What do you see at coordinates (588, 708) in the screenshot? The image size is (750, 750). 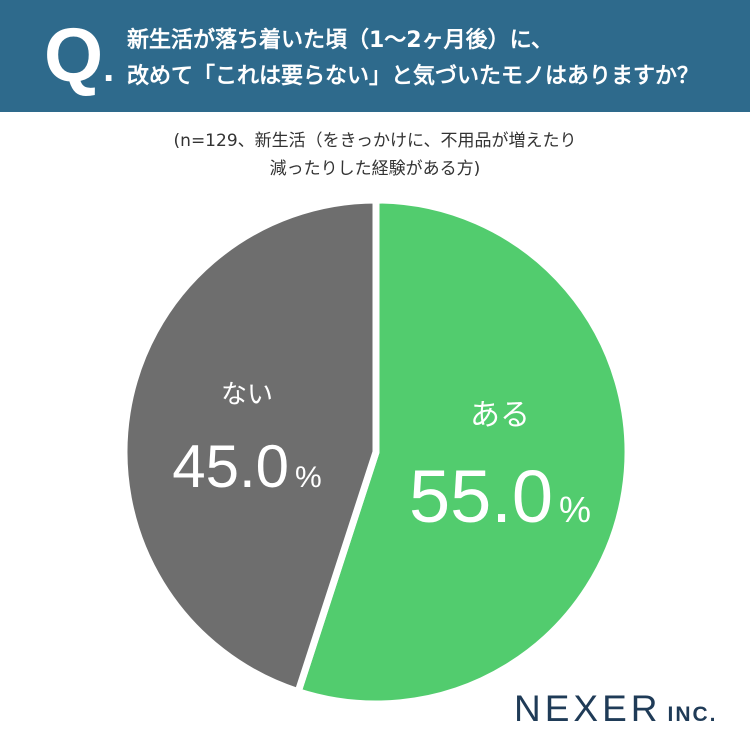 I see `brand-name: NEXER` at bounding box center [588, 708].